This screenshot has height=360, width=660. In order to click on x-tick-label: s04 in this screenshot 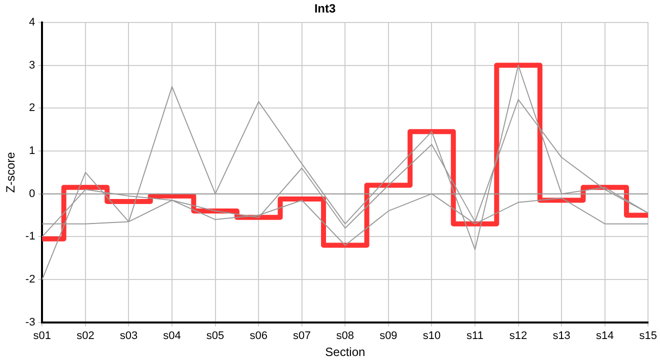, I will do `click(172, 336)`.